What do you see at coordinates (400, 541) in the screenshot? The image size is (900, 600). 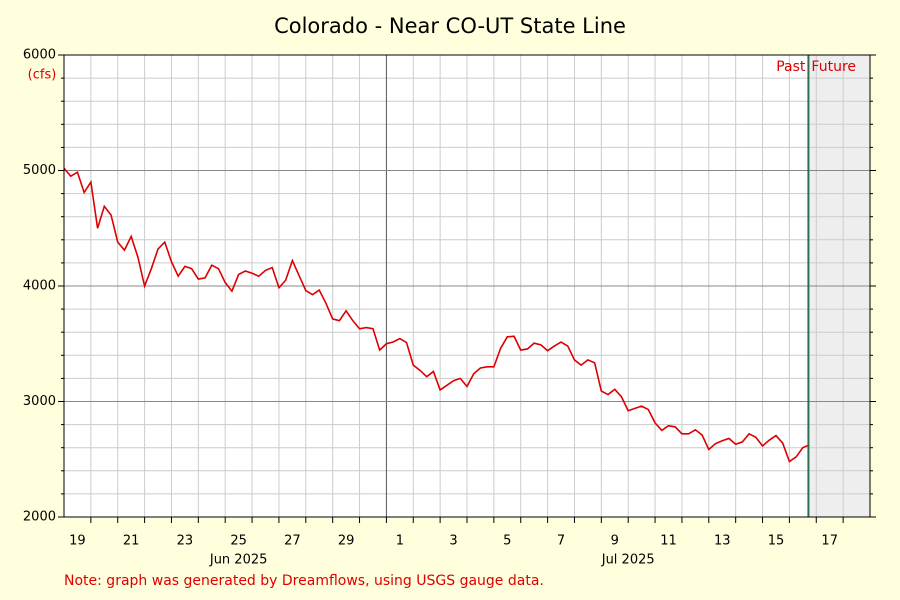 I see `x-tick-label: 1` at bounding box center [400, 541].